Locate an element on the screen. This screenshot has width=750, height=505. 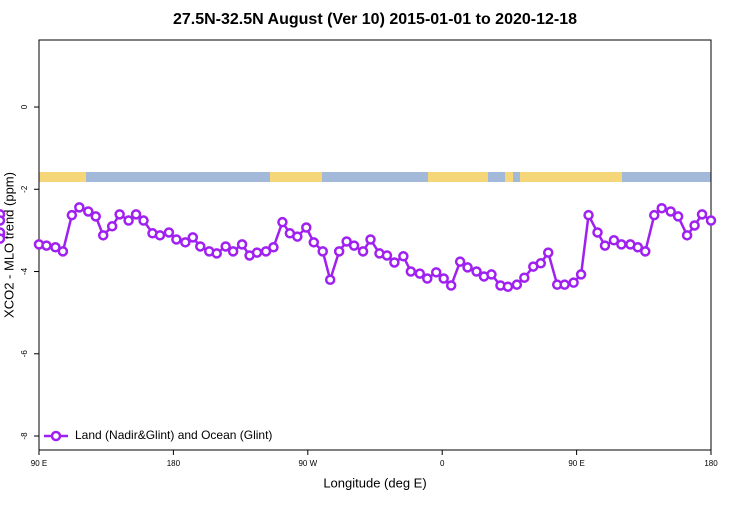
x-tick-label: 0 is located at coordinates (442, 463).